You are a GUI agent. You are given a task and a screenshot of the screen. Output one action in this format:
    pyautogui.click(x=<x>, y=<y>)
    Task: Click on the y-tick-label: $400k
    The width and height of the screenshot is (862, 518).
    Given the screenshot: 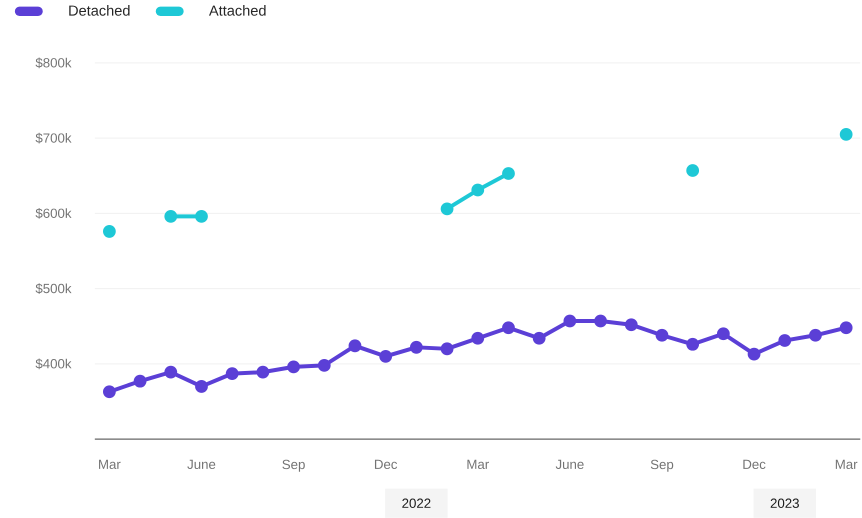 What is the action you would take?
    pyautogui.click(x=54, y=364)
    